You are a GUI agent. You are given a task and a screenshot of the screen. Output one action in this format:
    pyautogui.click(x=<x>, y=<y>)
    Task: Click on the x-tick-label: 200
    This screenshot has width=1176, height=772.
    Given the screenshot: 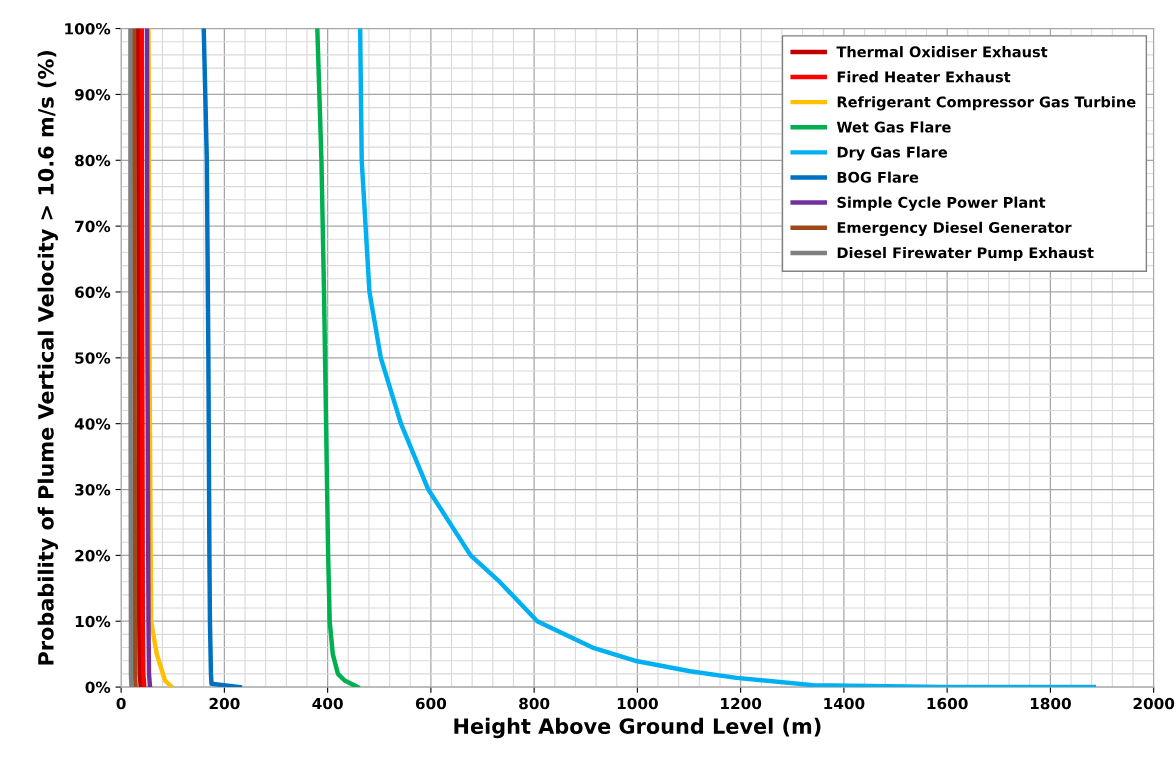 What is the action you would take?
    pyautogui.click(x=224, y=703)
    